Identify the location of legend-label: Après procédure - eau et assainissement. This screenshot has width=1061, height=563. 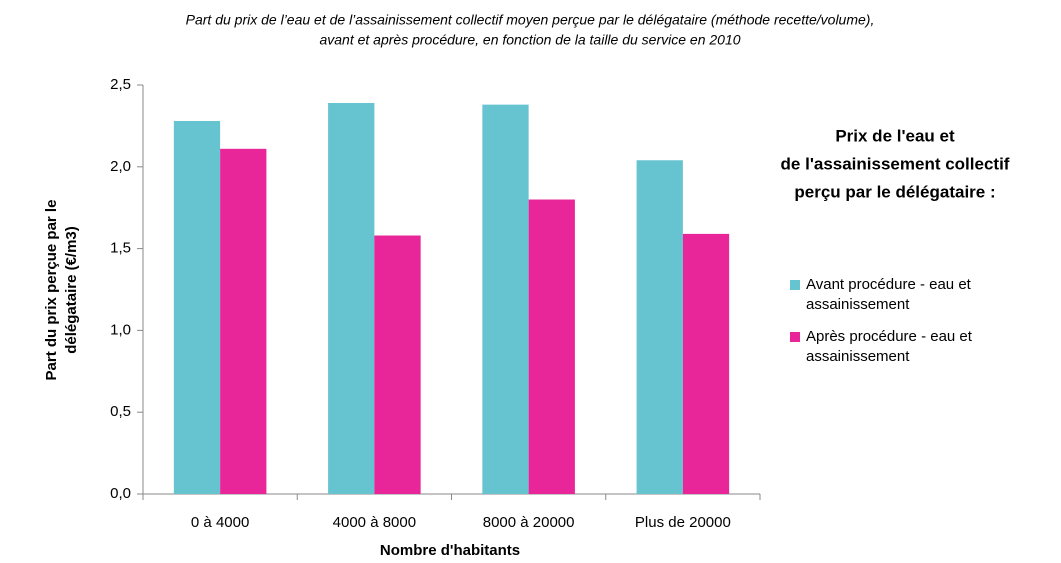
(889, 346).